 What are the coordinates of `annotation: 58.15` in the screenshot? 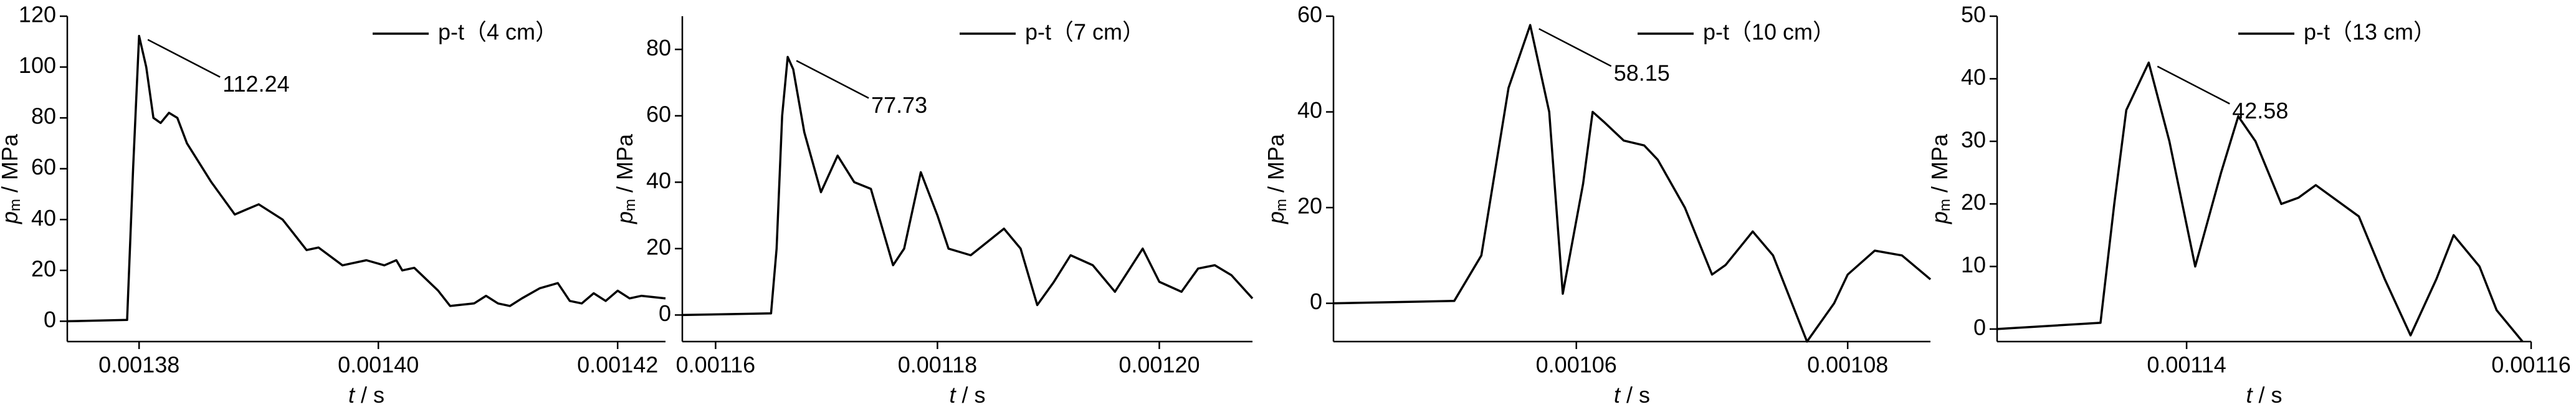 It's located at (1642, 73).